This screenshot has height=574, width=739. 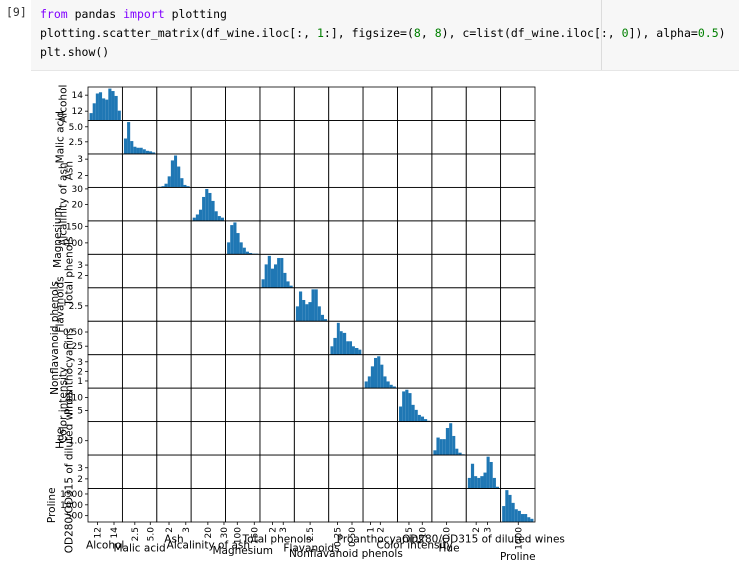 What do you see at coordinates (371, 530) in the screenshot?
I see `x-tick-label: 1` at bounding box center [371, 530].